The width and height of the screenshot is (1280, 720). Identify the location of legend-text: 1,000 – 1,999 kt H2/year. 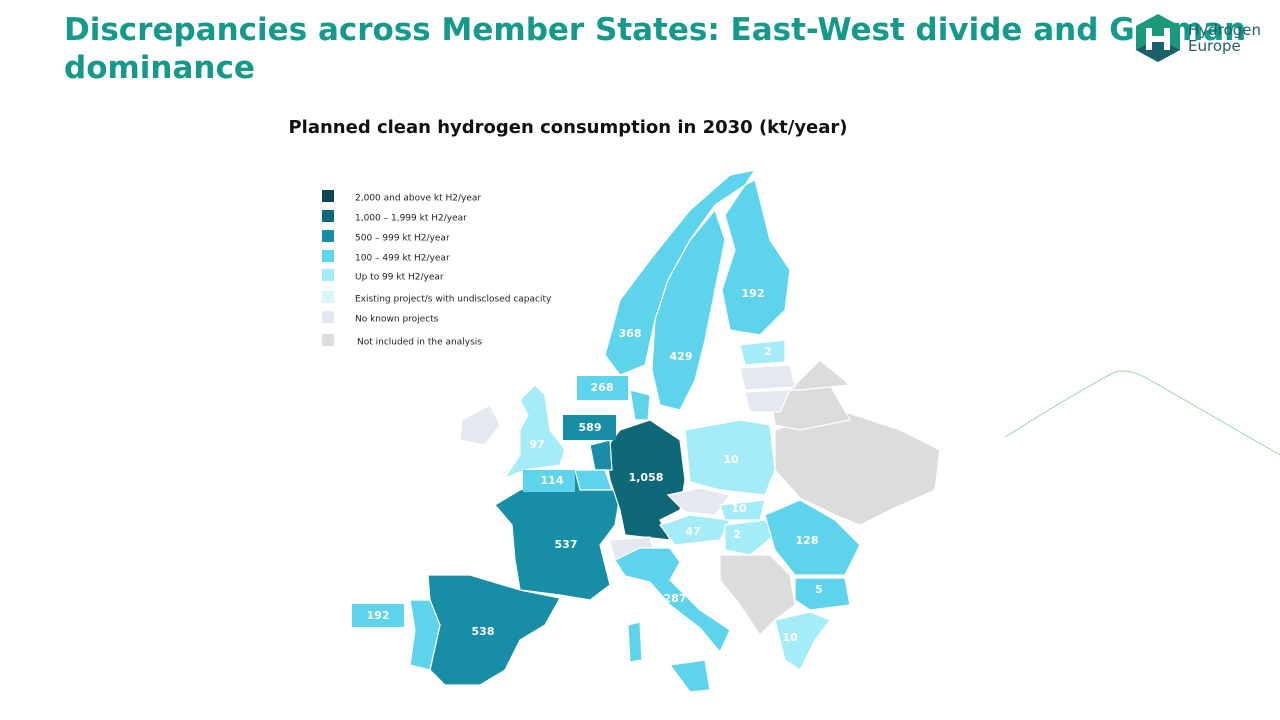
(411, 219).